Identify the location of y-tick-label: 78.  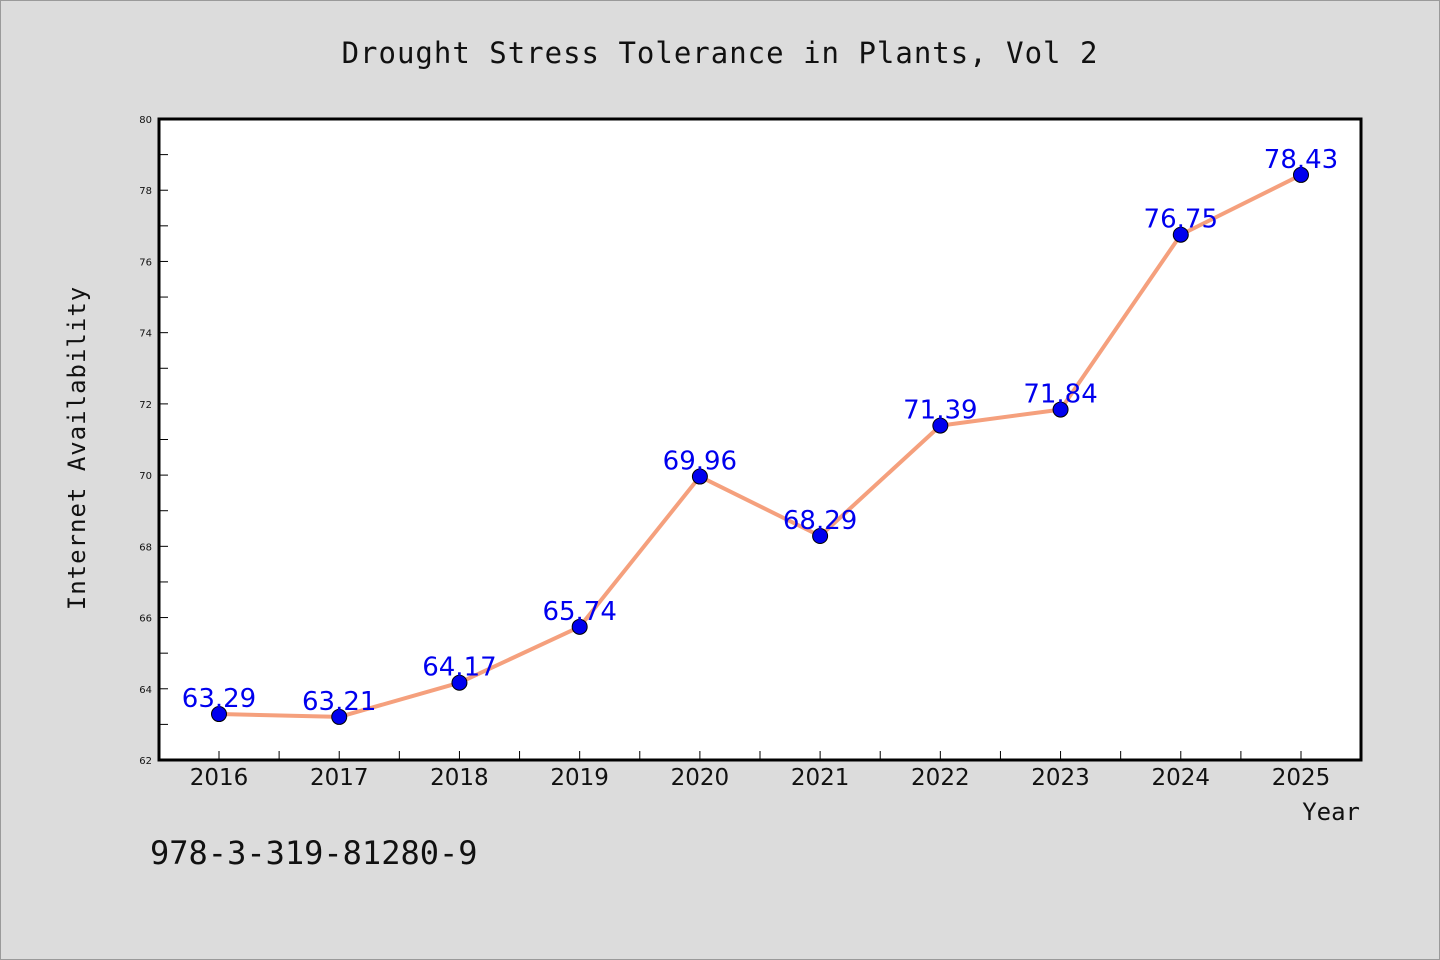
(145, 191).